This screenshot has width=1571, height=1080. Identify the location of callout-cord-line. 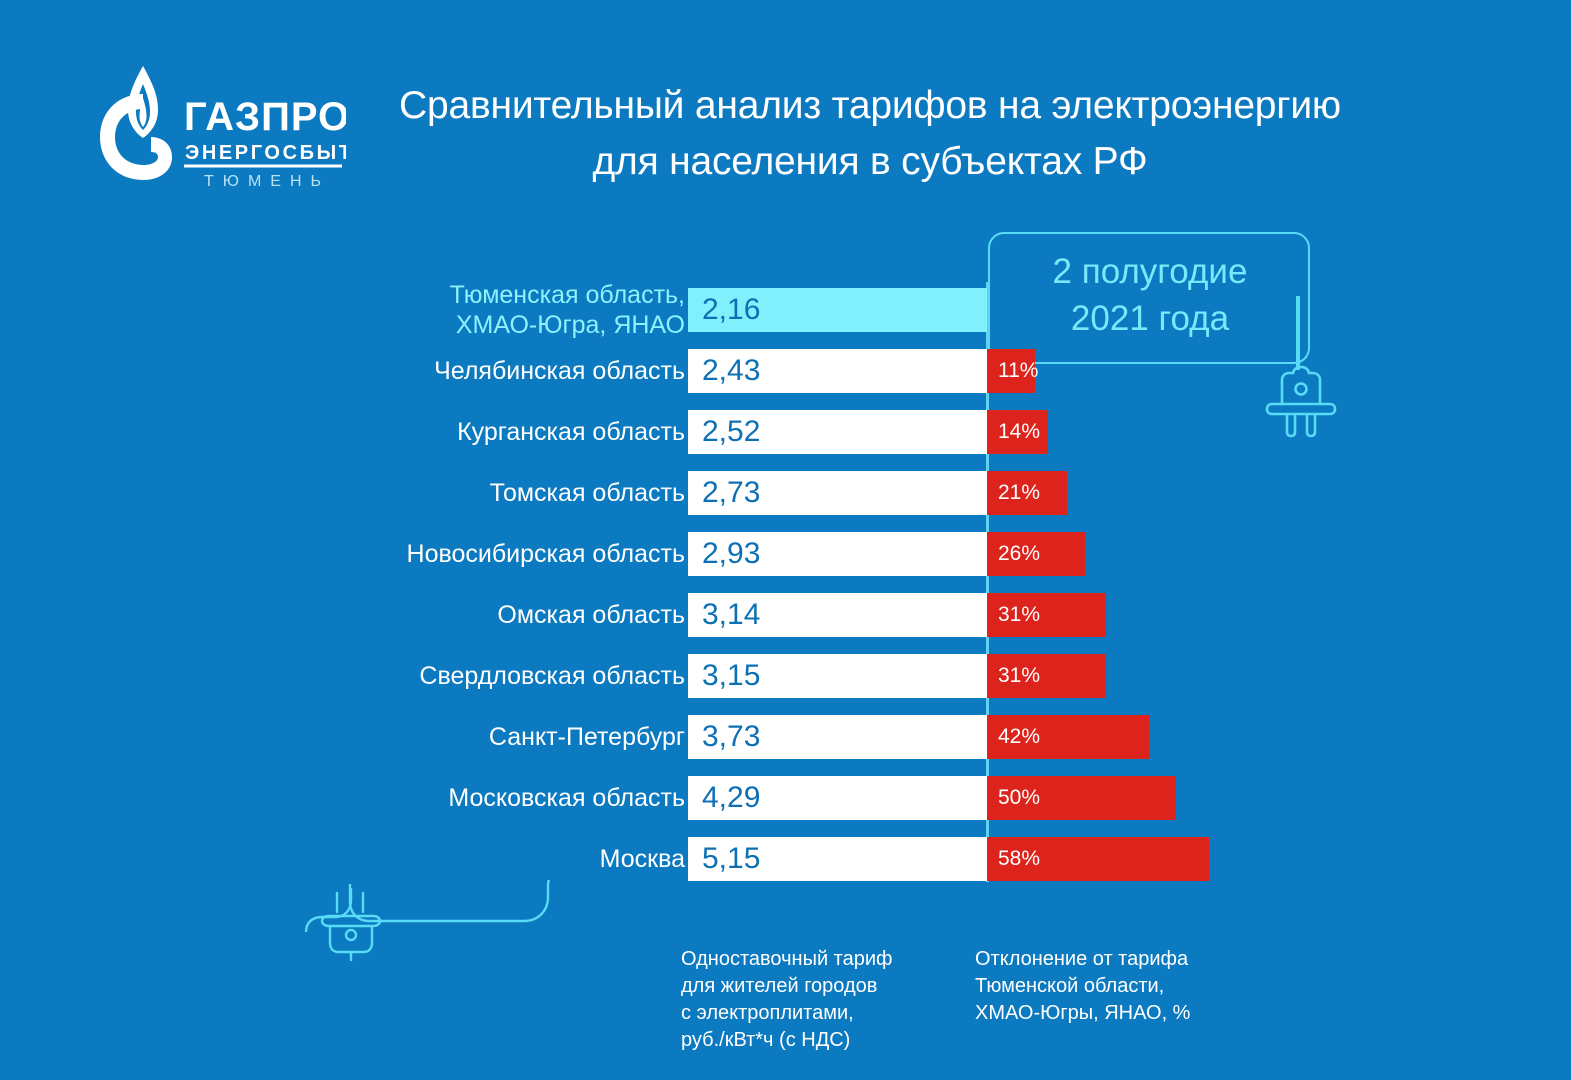
(1298, 333).